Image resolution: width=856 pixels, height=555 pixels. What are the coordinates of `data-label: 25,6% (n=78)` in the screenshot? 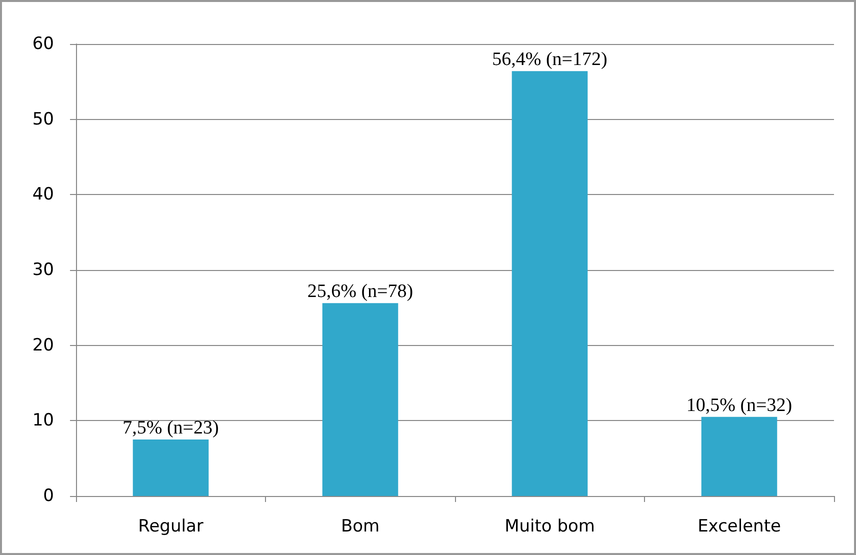 It's located at (360, 291).